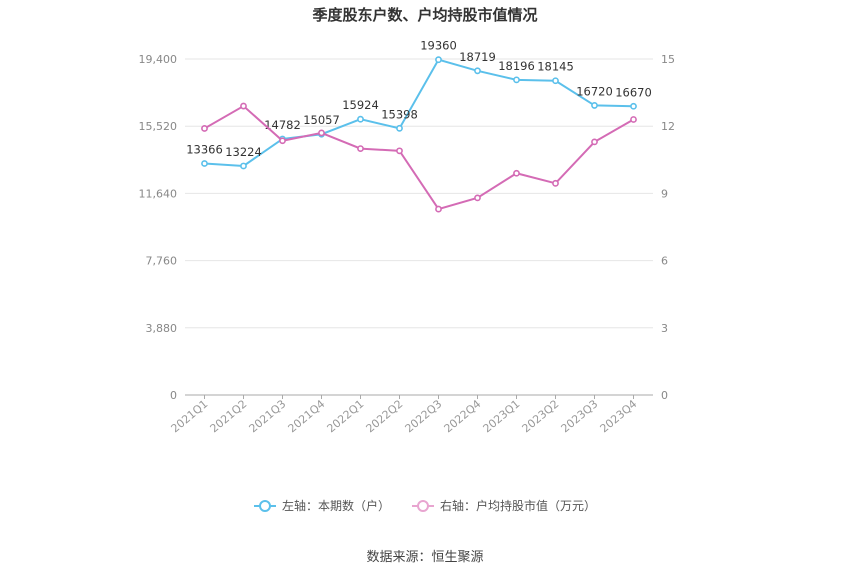 Image resolution: width=850 pixels, height=575 pixels. What do you see at coordinates (268, 416) in the screenshot?
I see `x-axis-tick-label: 2021Q3` at bounding box center [268, 416].